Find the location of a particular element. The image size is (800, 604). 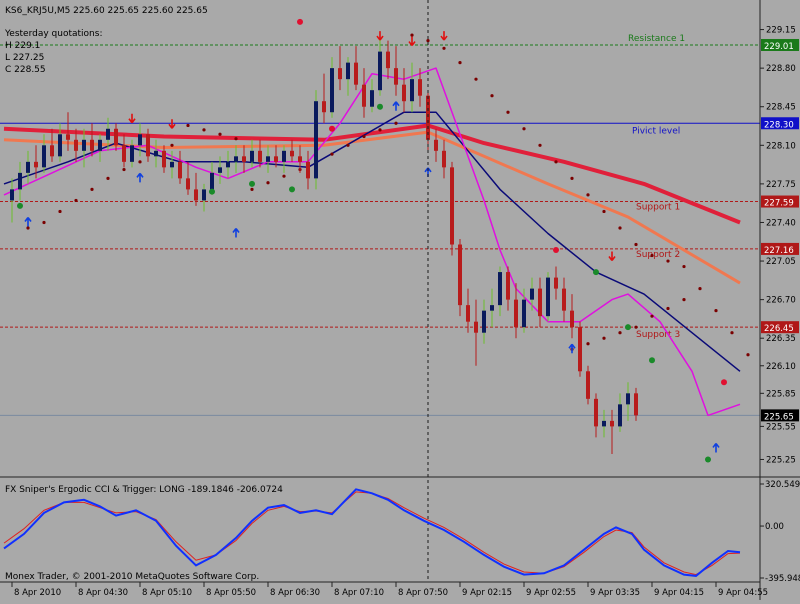

price-tick-label: 226.70 is located at coordinates (781, 301).